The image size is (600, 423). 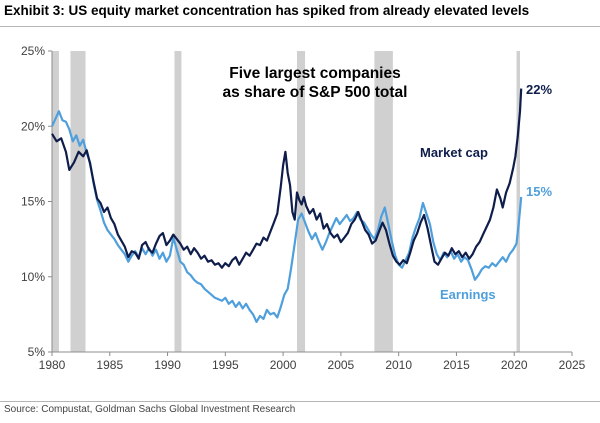 I want to click on x-tick-label: 2025, so click(x=572, y=365).